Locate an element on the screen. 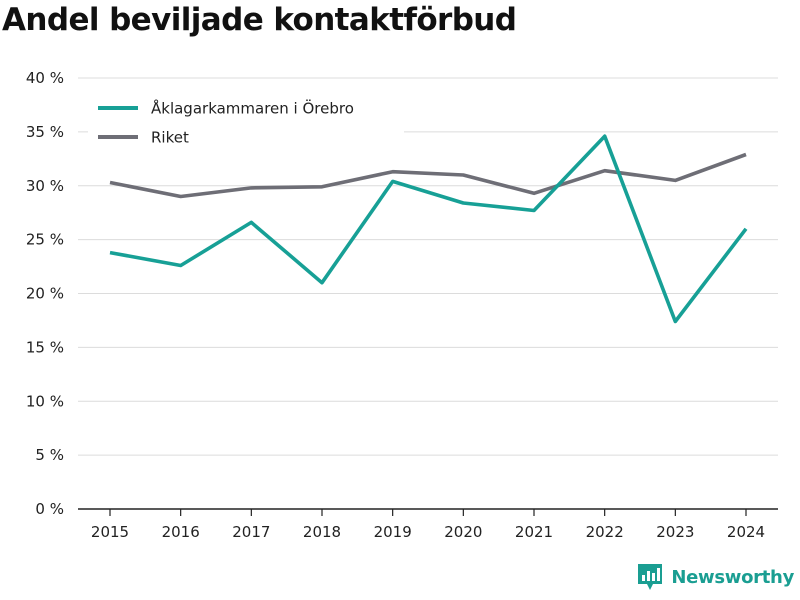  legend: Åklagarkammaren i Örebro Riket is located at coordinates (246, 122).